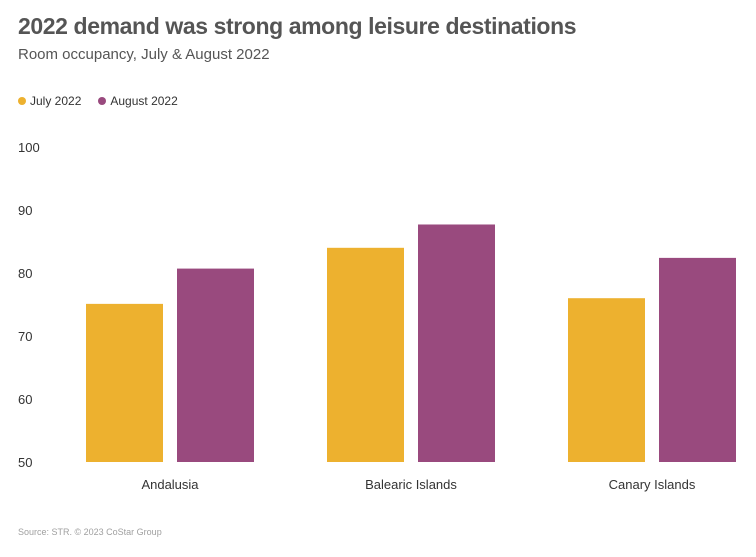 This screenshot has height=557, width=756. I want to click on bar-august-balearic-islands, so click(456, 343).